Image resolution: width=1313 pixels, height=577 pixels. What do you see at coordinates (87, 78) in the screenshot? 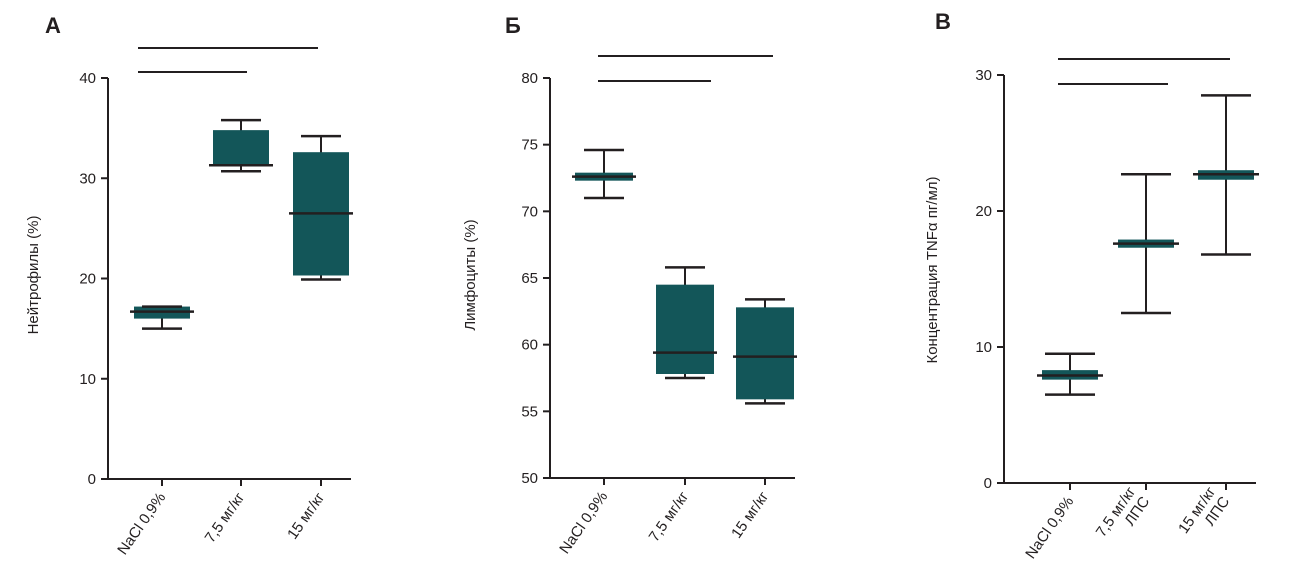
I see `y-tick-label: 40` at bounding box center [87, 78].